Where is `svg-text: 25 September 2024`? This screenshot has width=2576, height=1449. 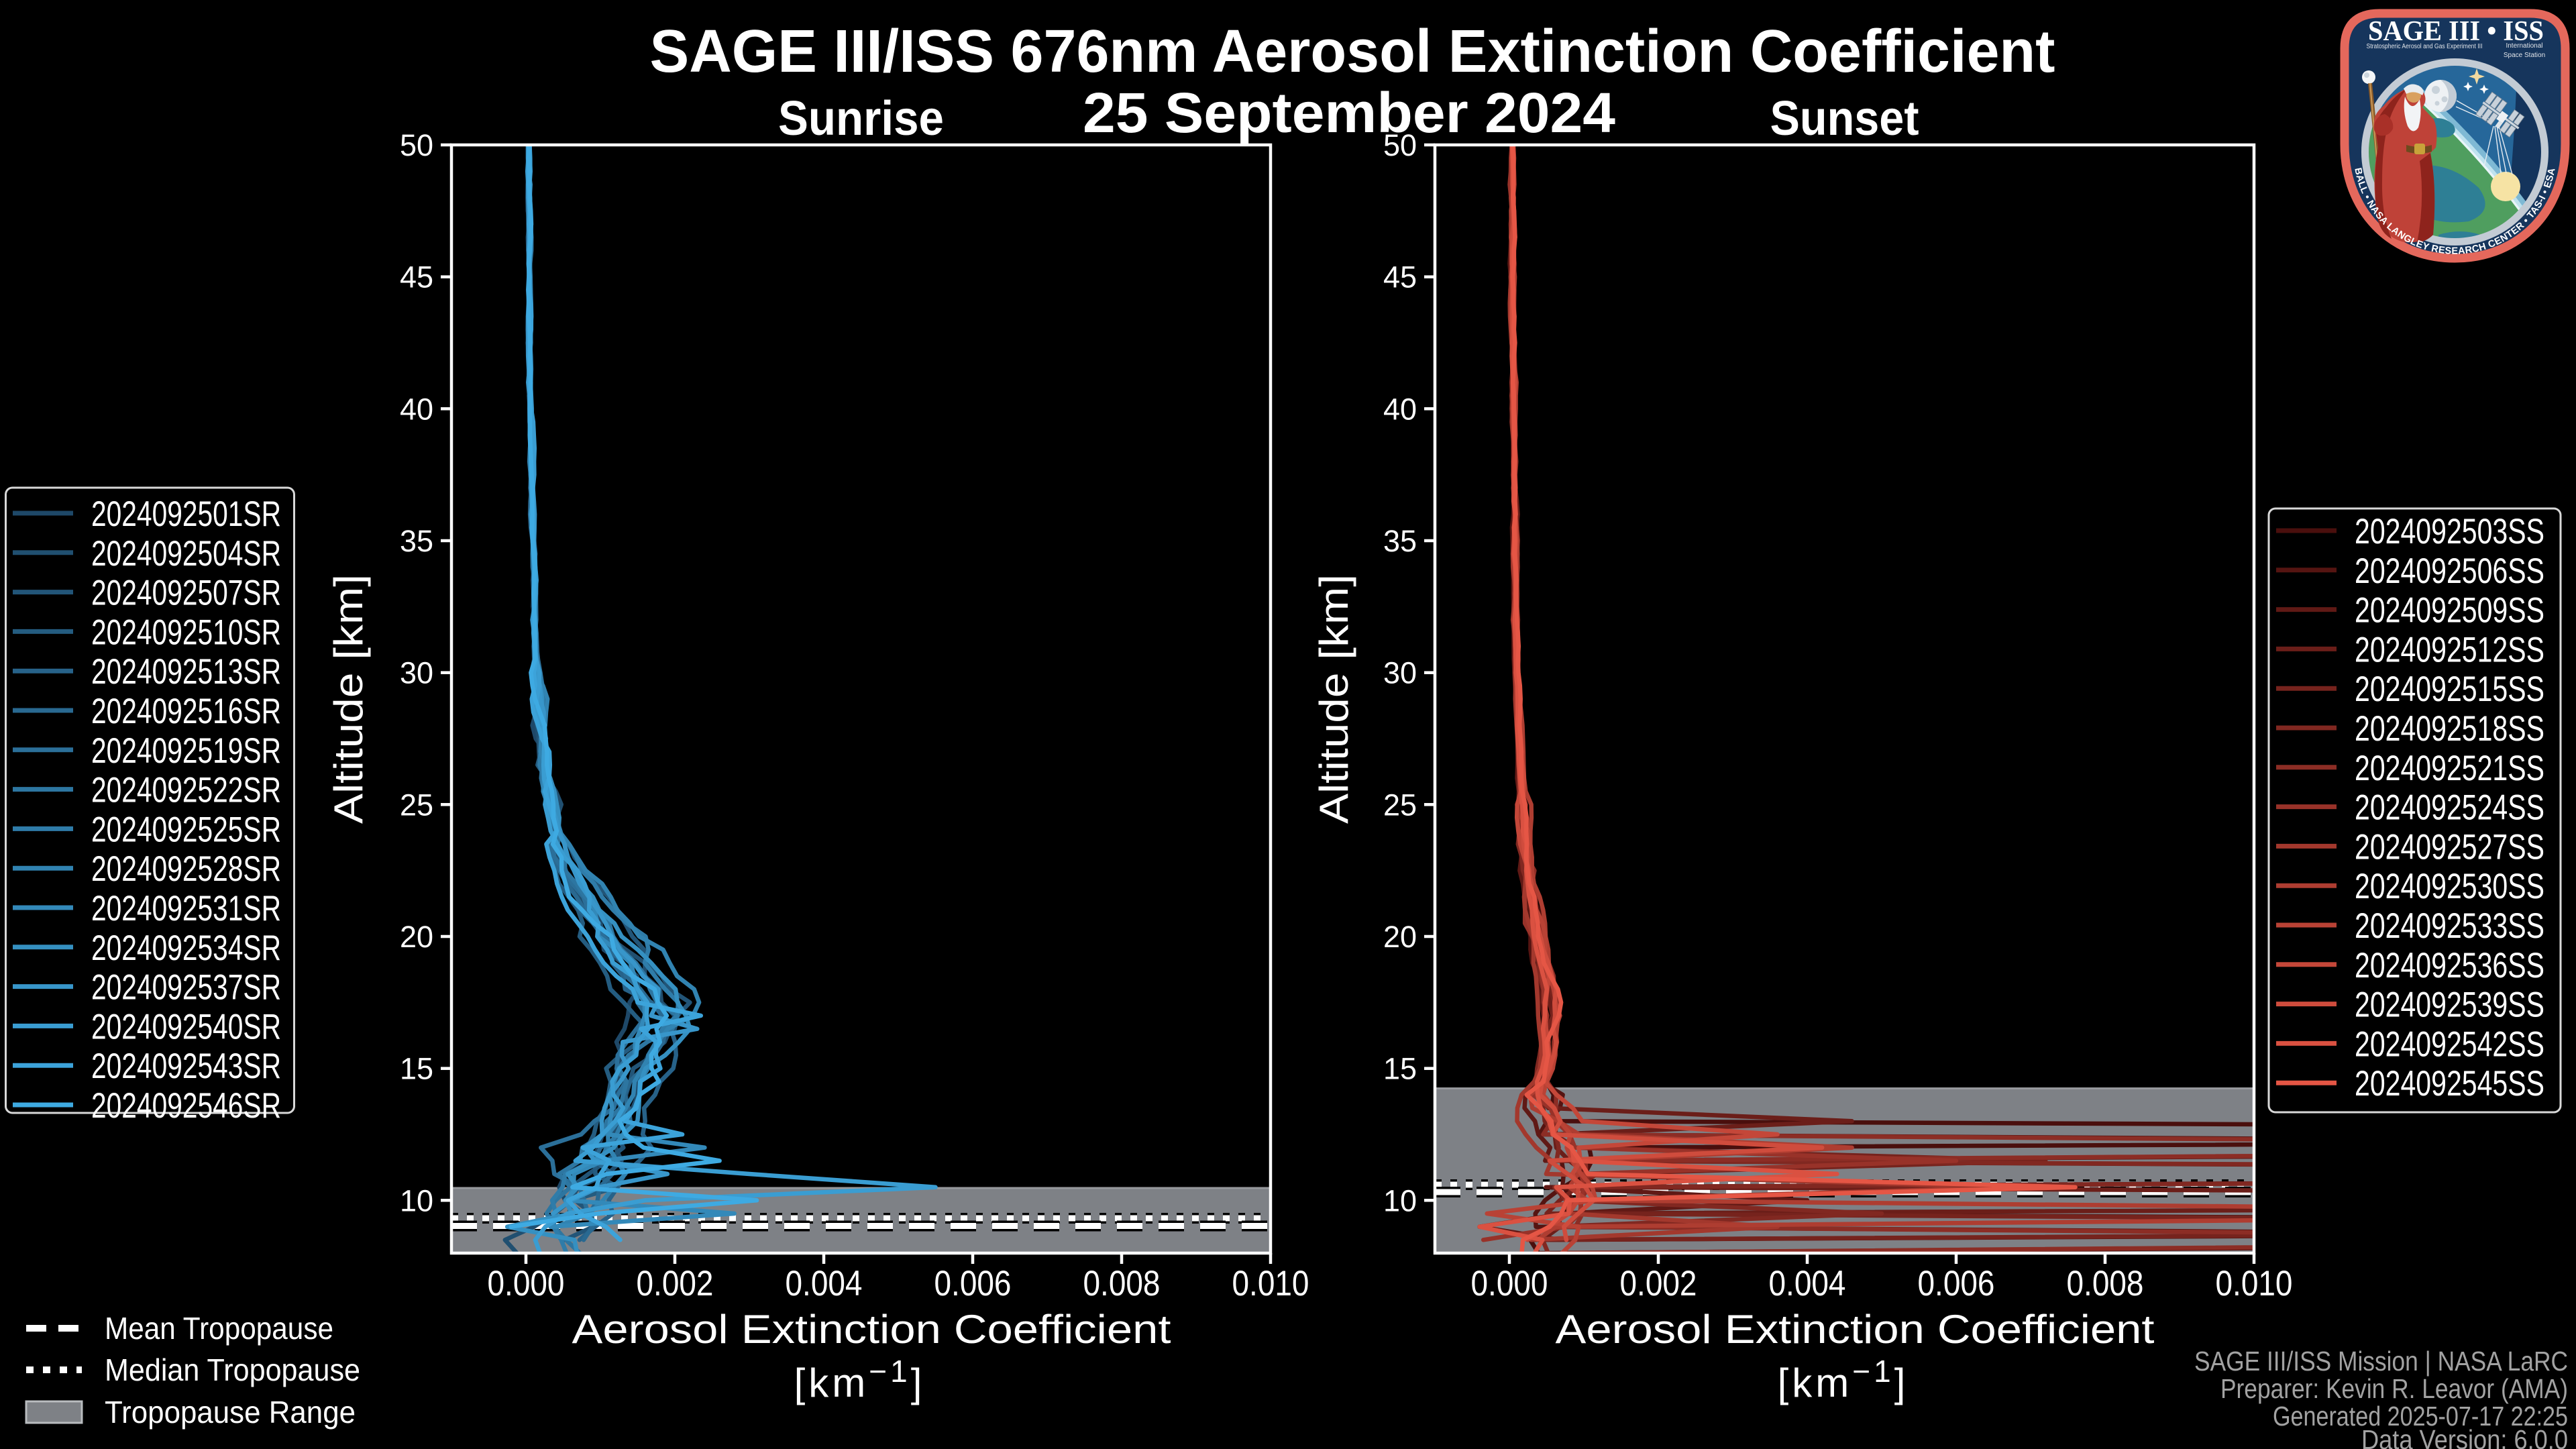 svg-text: 25 September 2024 is located at coordinates (1349, 112).